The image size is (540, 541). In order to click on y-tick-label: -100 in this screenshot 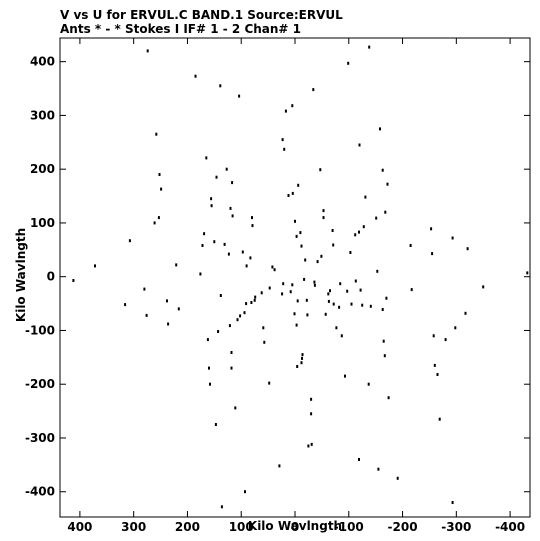, I will do `click(40, 330)`.